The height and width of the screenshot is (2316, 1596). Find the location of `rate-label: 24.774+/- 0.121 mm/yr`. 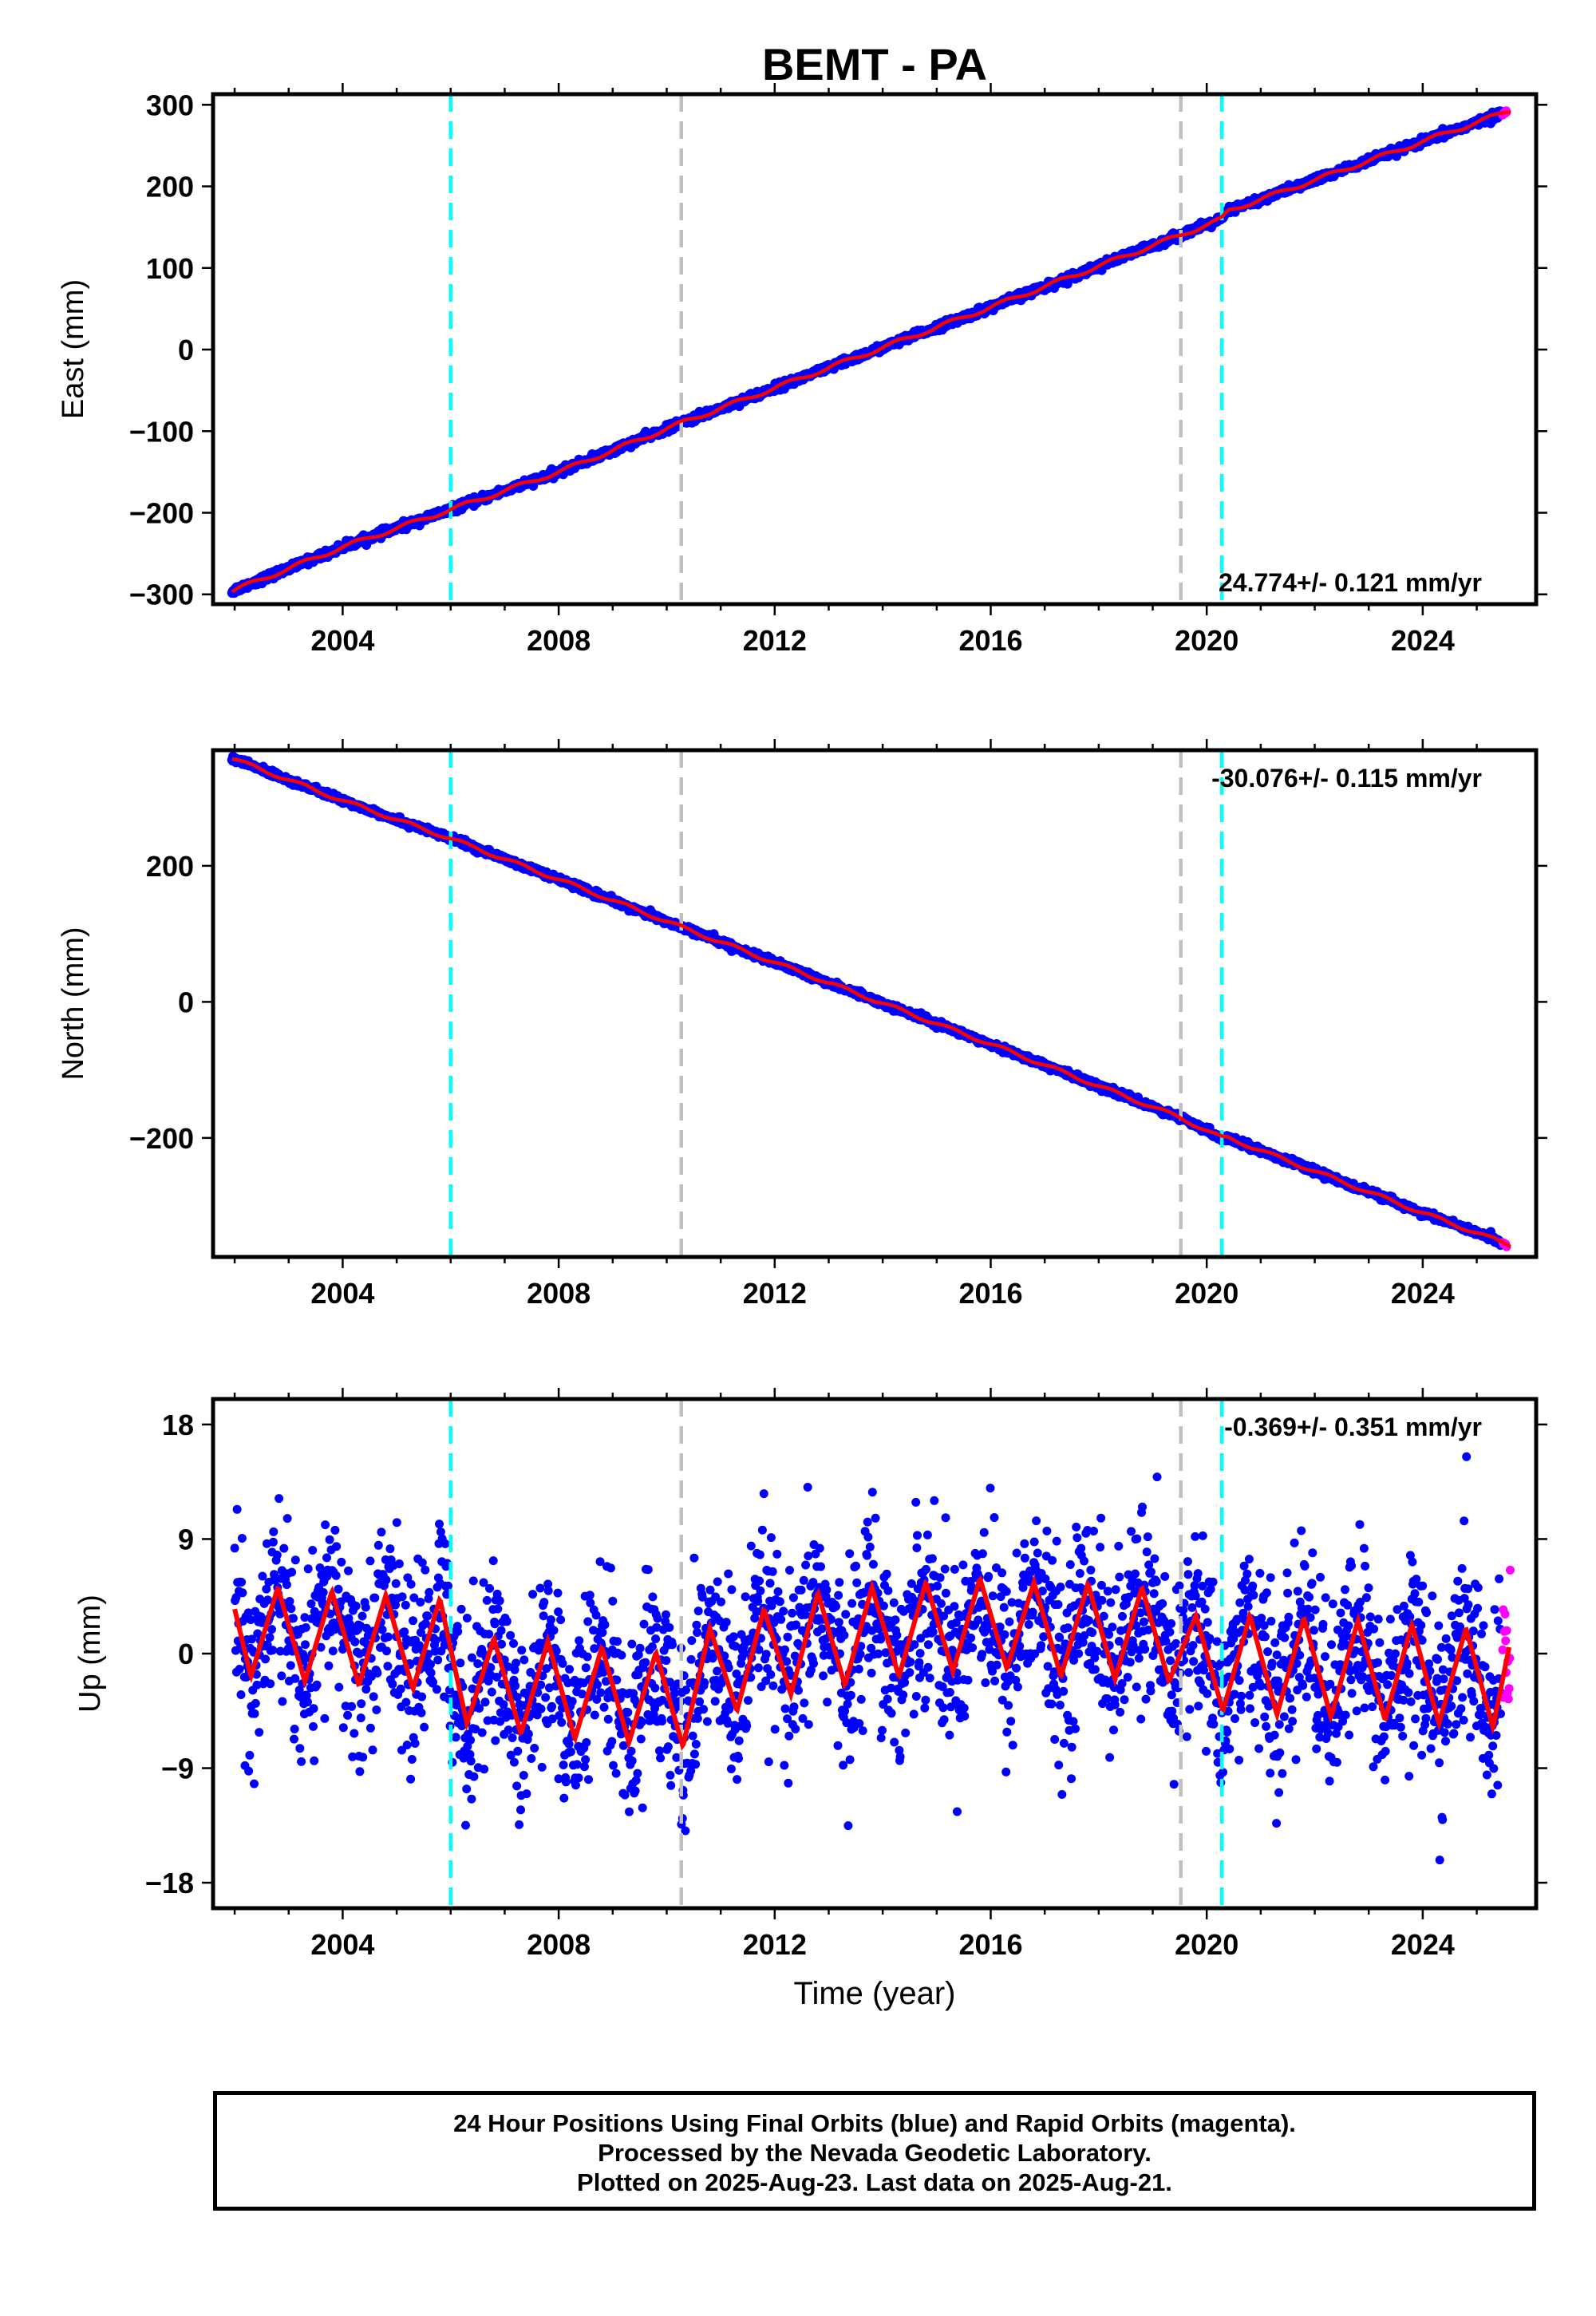

rate-label: 24.774+/- 0.121 mm/yr is located at coordinates (1350, 582).